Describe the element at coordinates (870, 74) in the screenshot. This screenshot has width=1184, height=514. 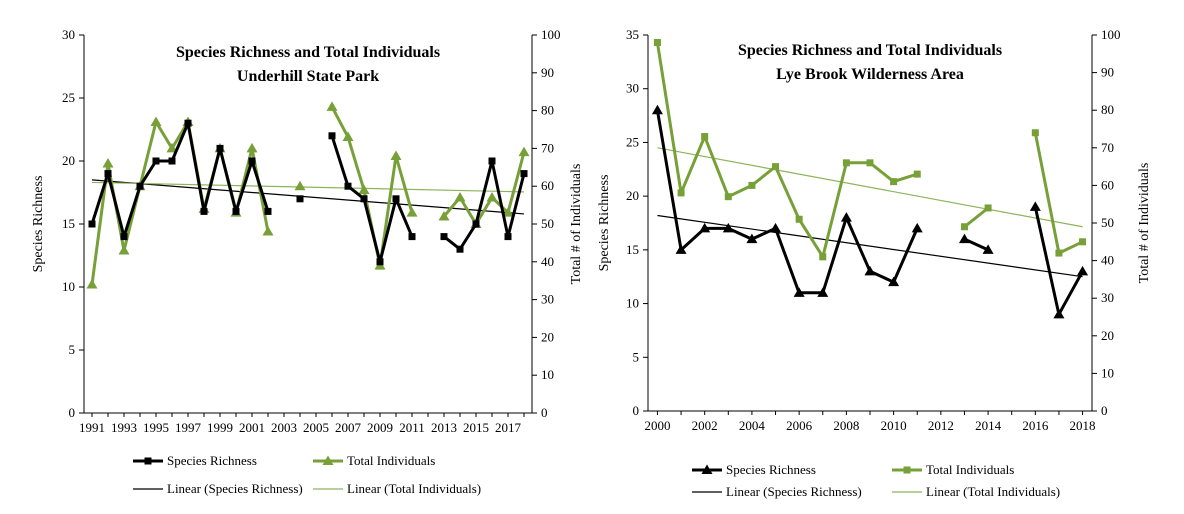
I see `chart-title-line: Lye Brook Wilderness Area` at that location.